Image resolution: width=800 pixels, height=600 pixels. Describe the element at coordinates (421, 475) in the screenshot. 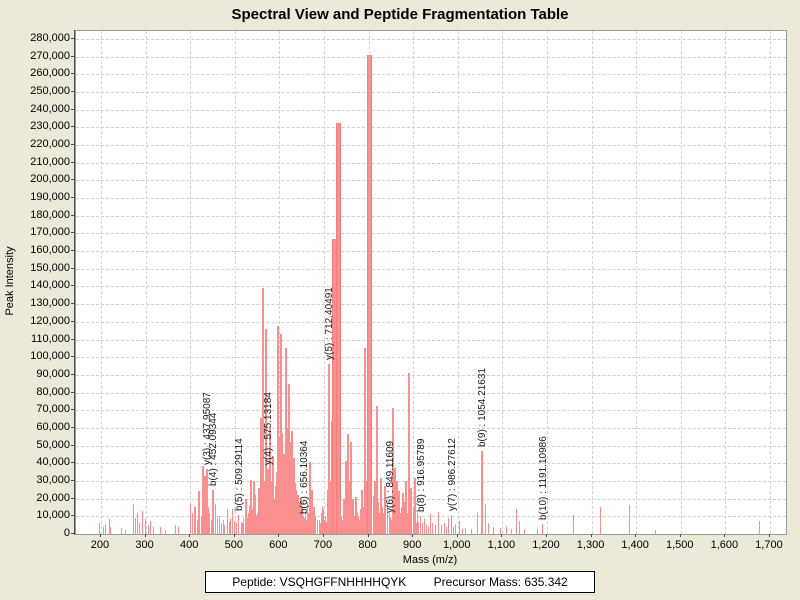

I see `peak-annotation: b(8) : 916.95789` at that location.